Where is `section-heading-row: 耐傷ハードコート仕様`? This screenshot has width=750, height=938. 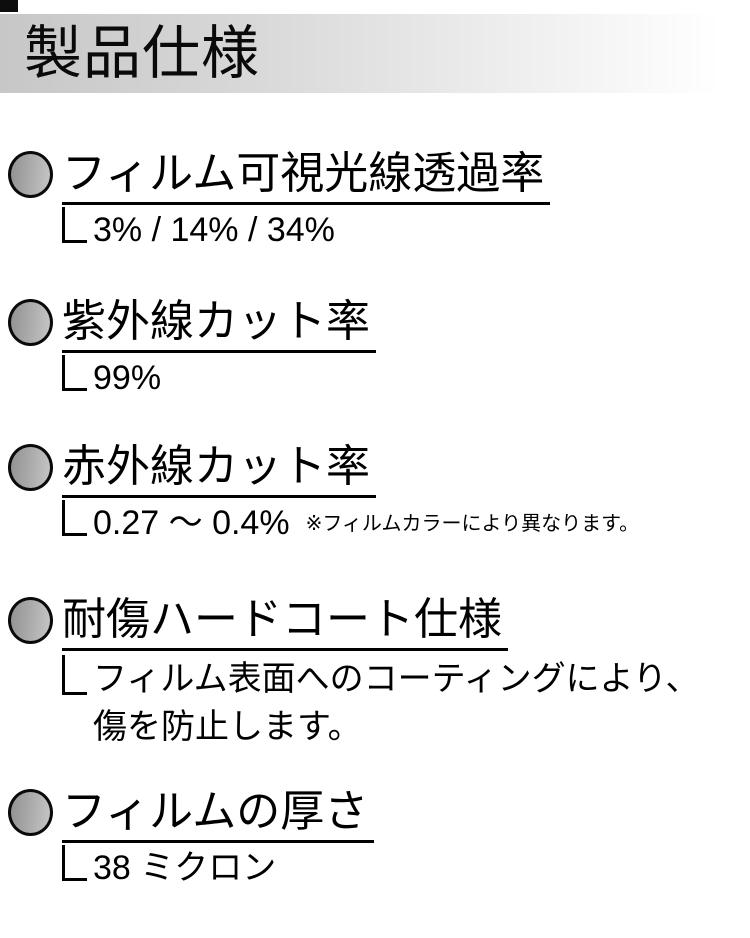
section-heading-row: 耐傷ハードコート仕様 is located at coordinates (379, 623).